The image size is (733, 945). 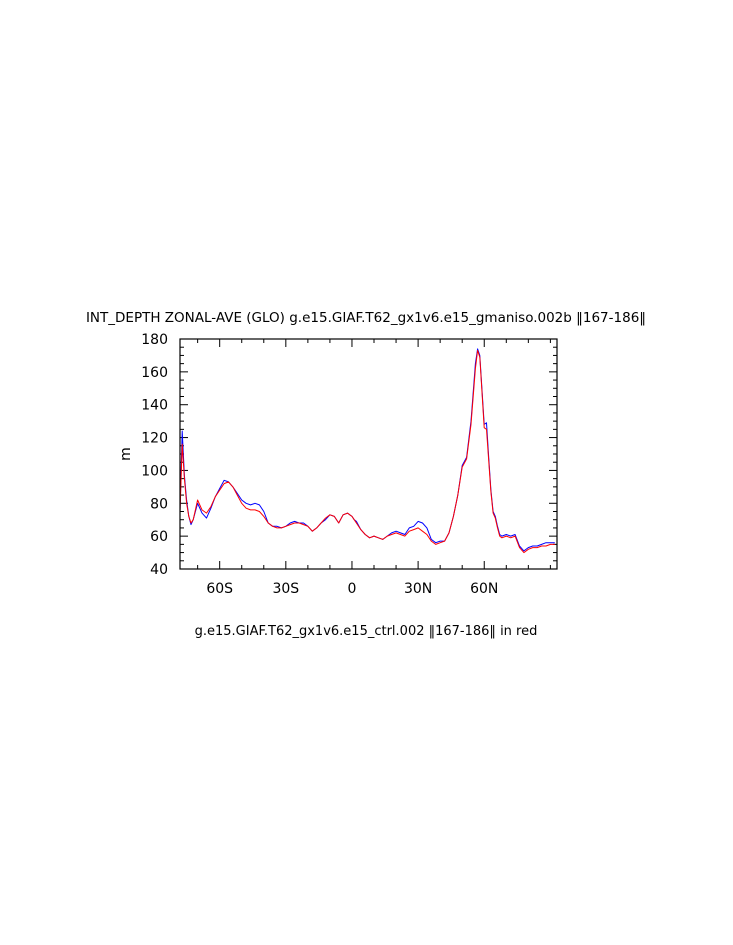 I want to click on series-line-blue, so click(x=367, y=450).